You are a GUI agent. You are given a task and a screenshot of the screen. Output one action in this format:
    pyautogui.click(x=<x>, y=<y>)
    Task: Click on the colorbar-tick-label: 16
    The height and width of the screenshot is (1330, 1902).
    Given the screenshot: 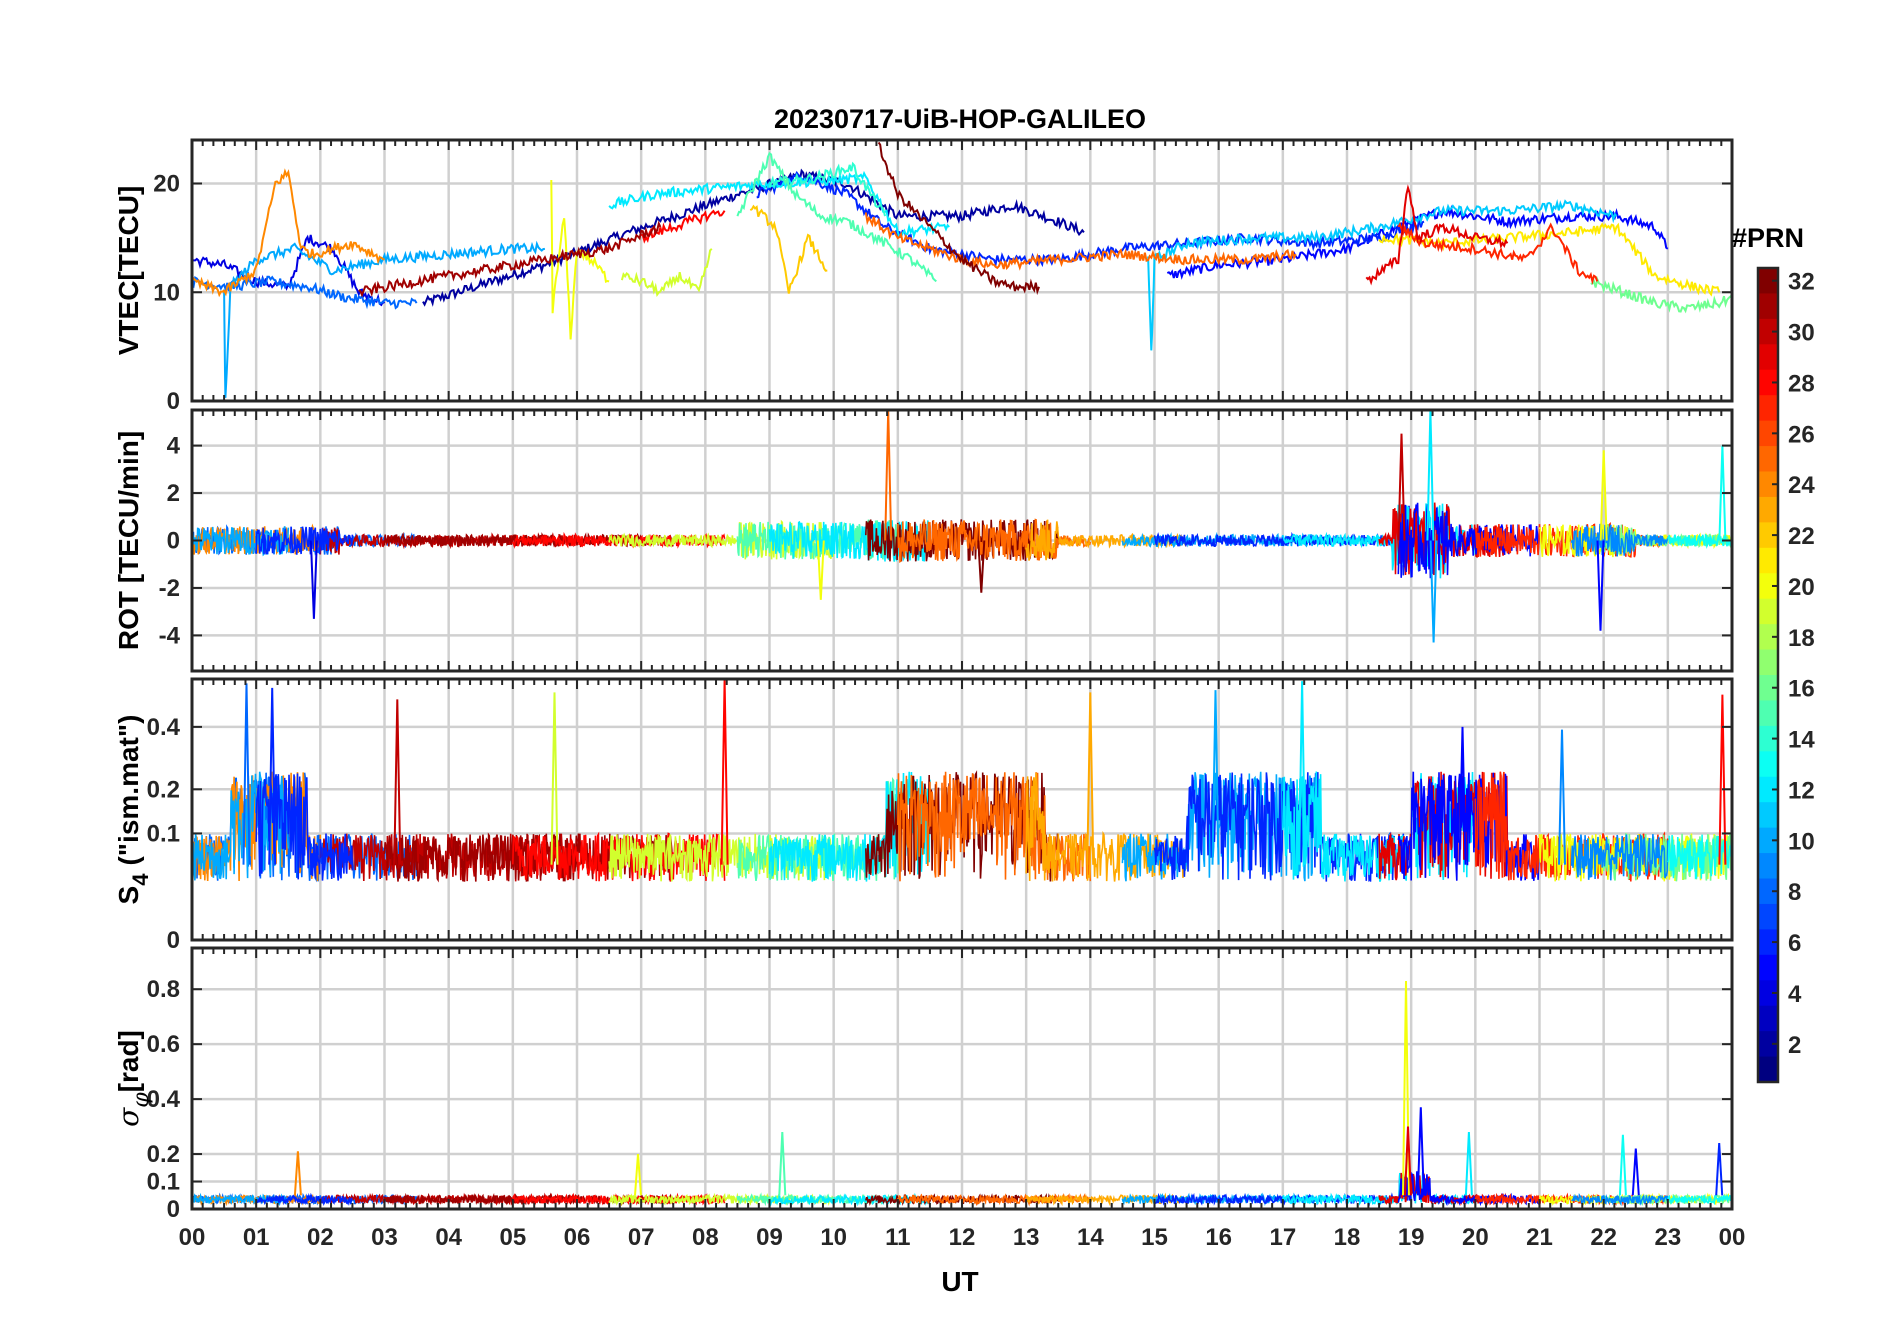 What is the action you would take?
    pyautogui.click(x=1801, y=689)
    